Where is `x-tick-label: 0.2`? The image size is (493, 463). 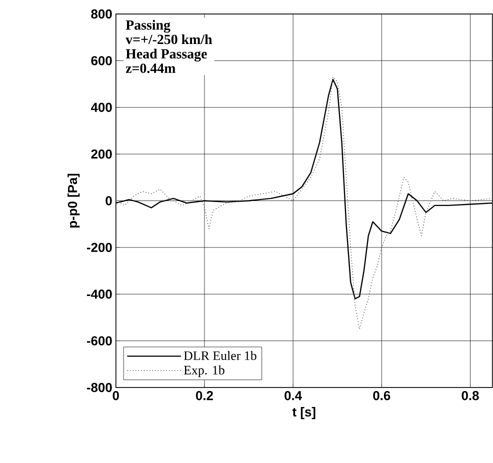
x-tick-label: 0.2 is located at coordinates (204, 395).